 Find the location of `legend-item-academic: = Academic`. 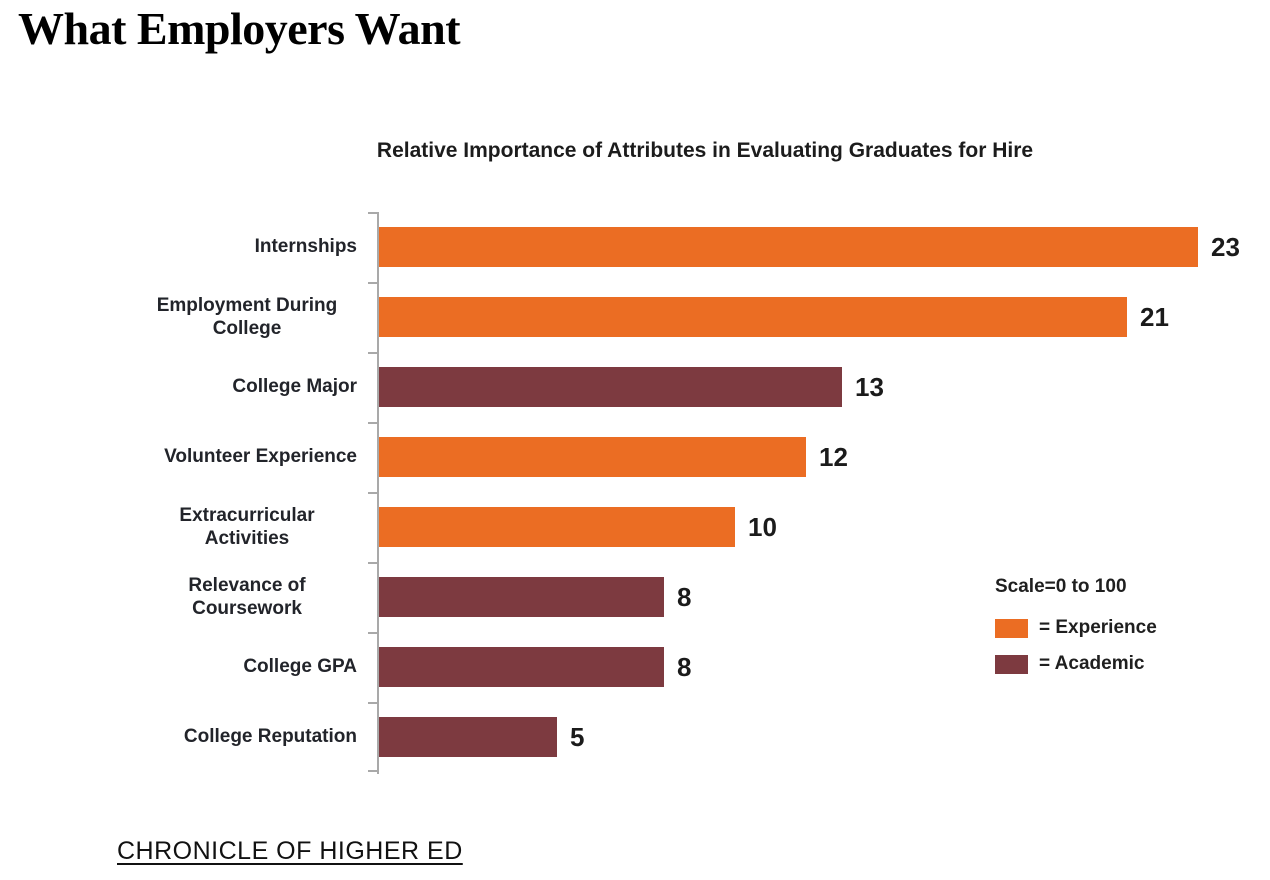

legend-item-academic: = Academic is located at coordinates (1076, 664).